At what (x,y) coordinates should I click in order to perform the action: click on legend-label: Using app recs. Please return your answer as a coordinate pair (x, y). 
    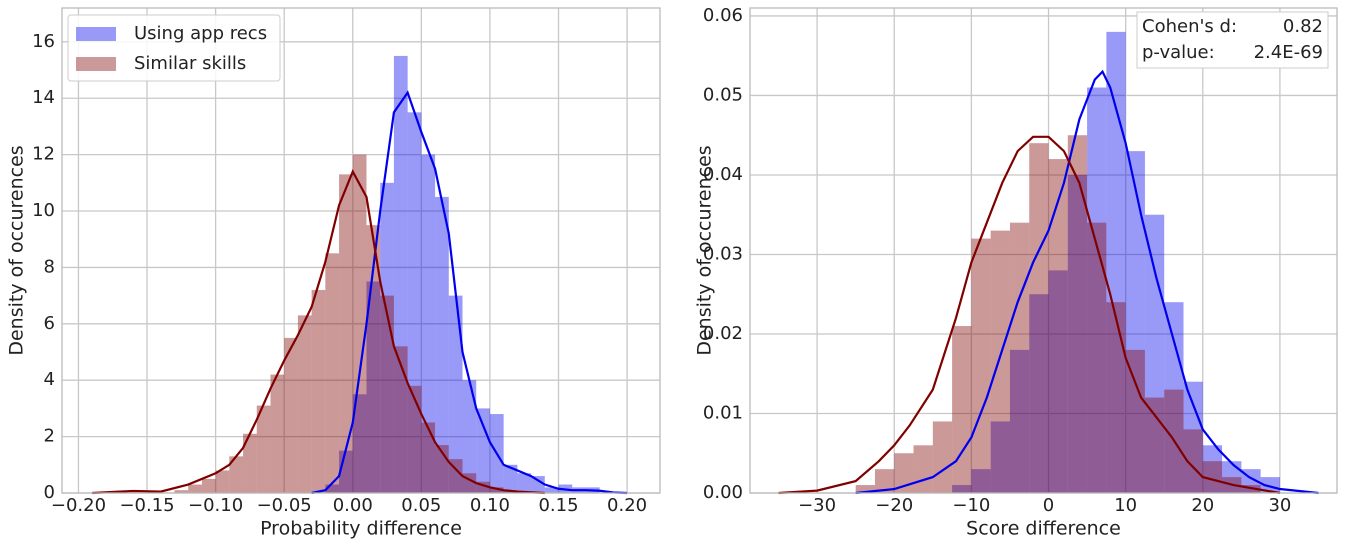
    Looking at the image, I should click on (200, 33).